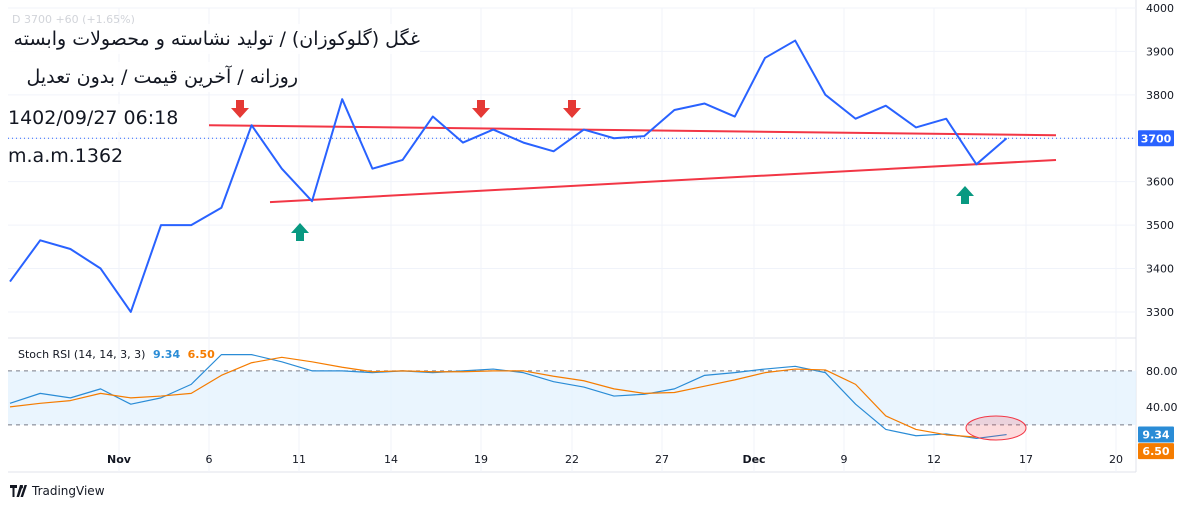 This screenshot has height=508, width=1200. Describe the element at coordinates (1162, 371) in the screenshot. I see `stoch-rsi-tick-label: 80.00` at that location.